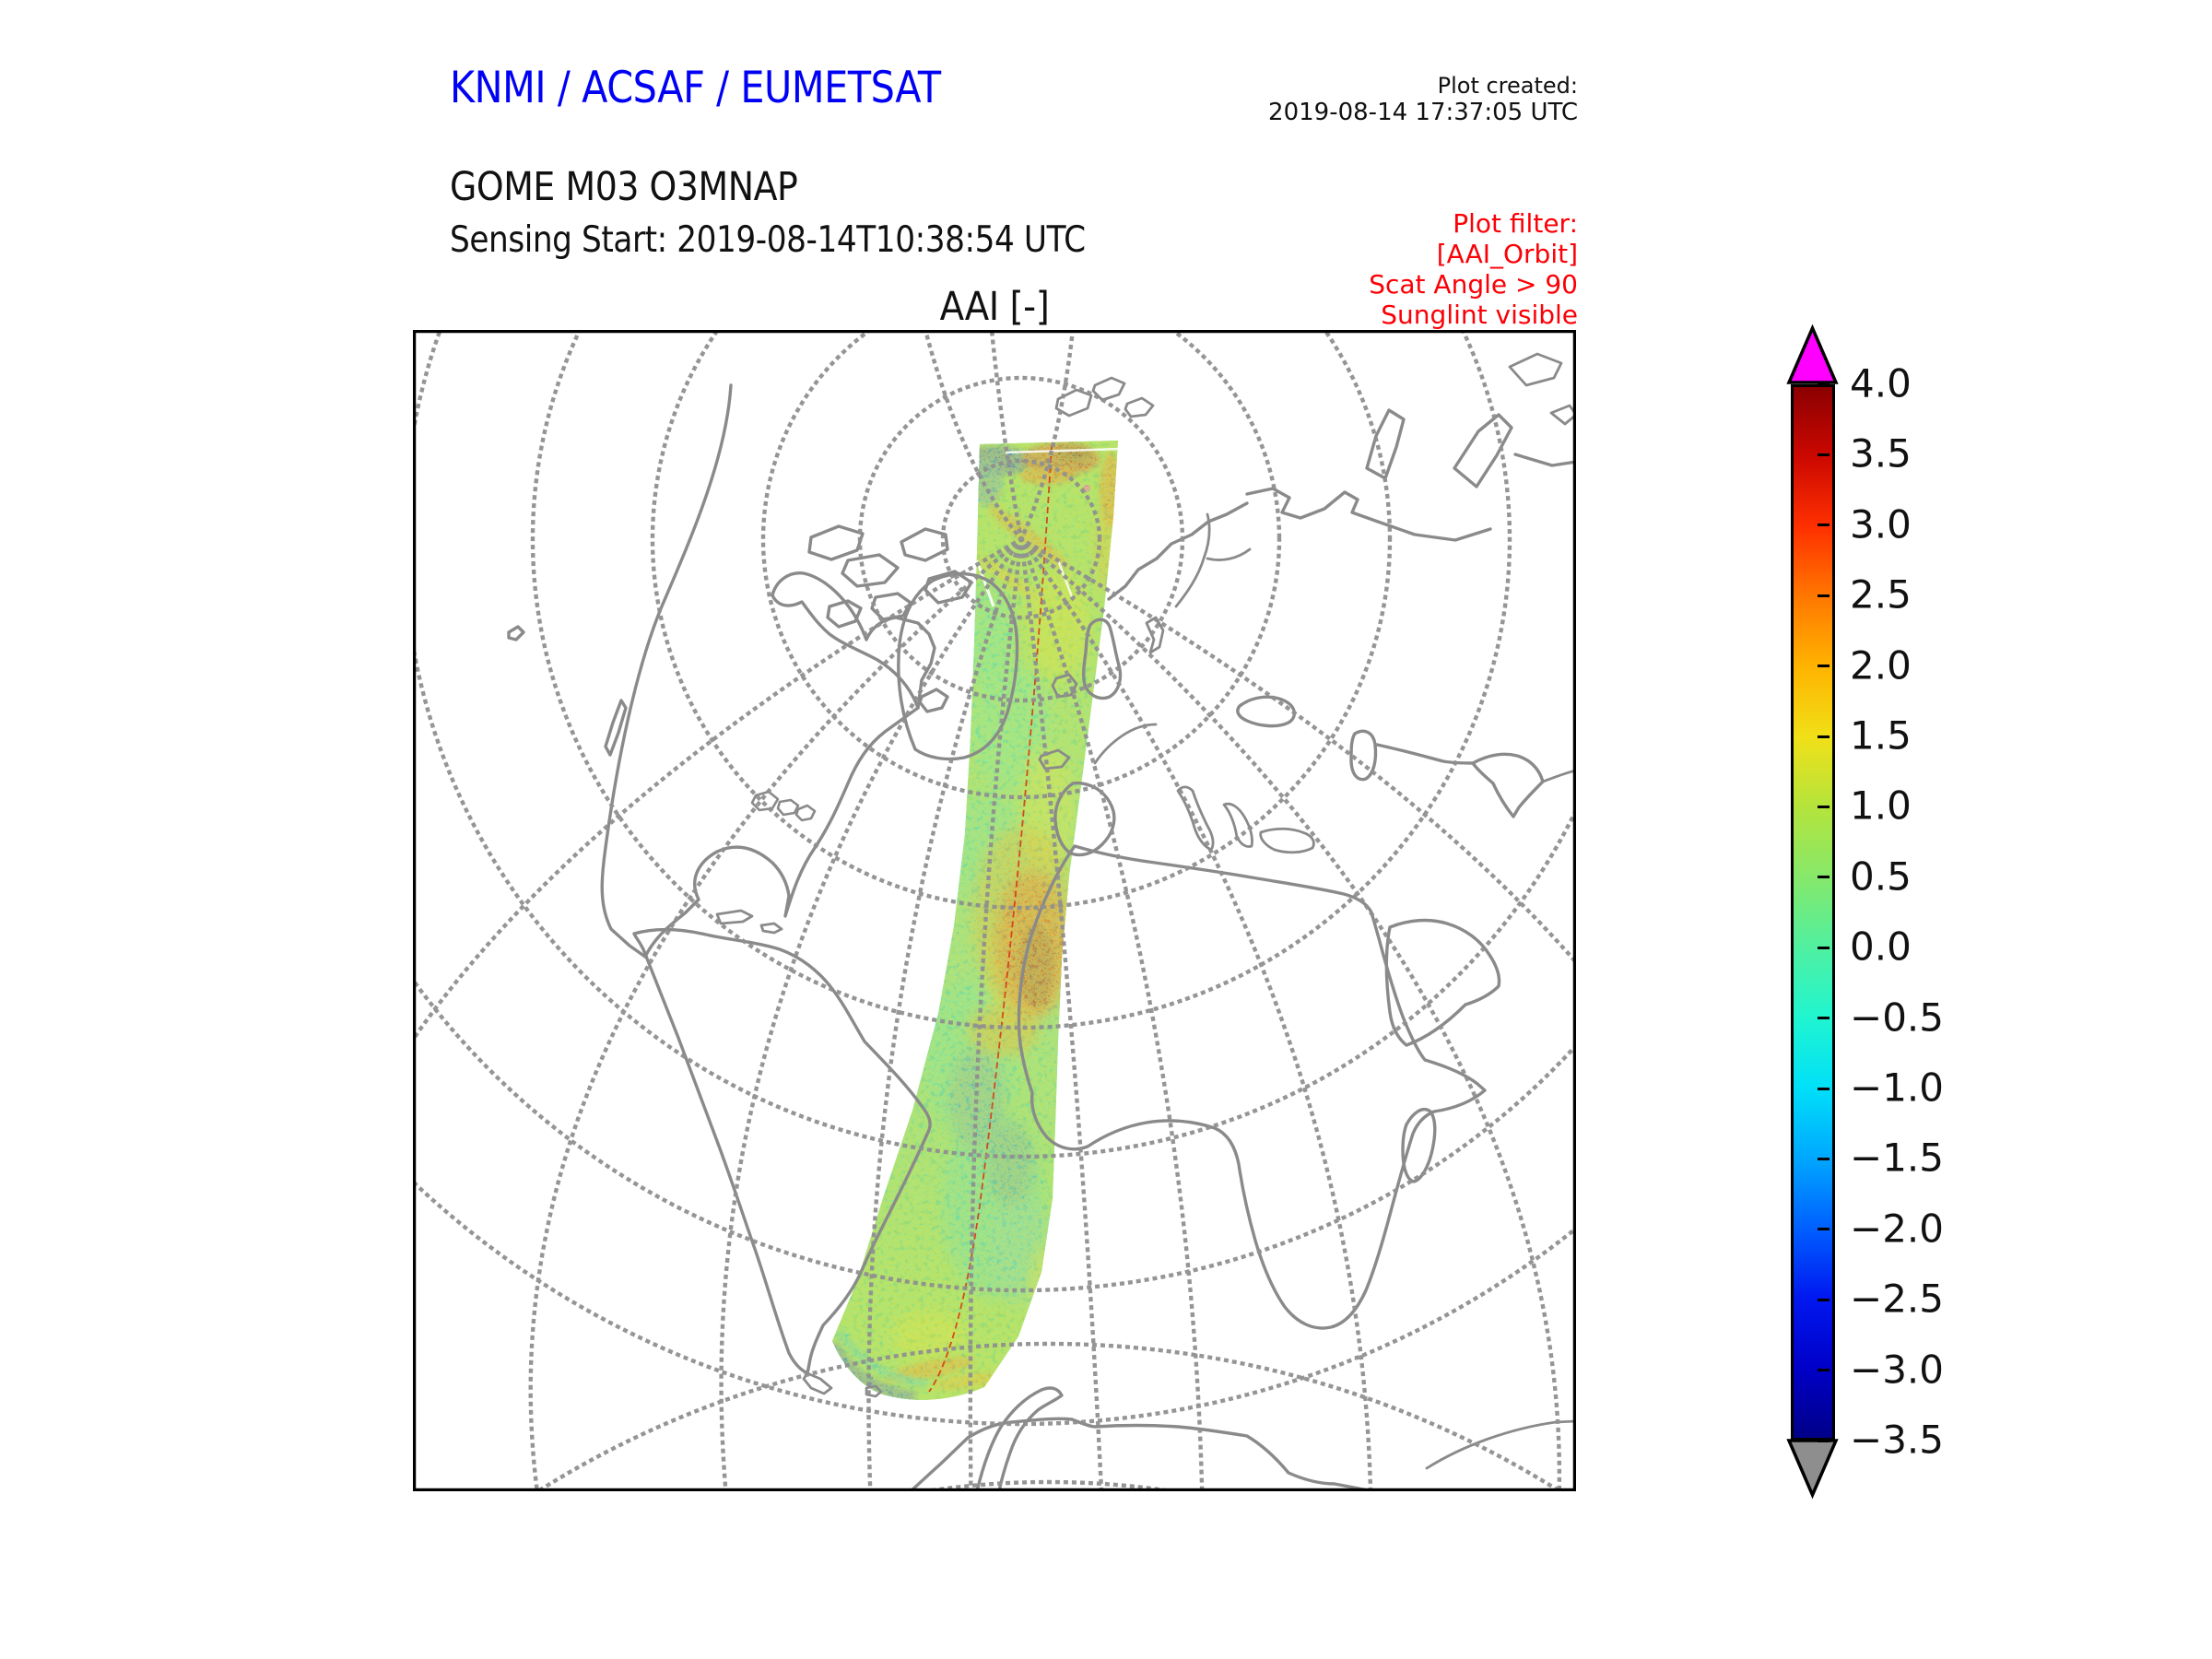 The height and width of the screenshot is (1659, 2212). I want to click on colorbar-tick-label: 3.5, so click(1881, 453).